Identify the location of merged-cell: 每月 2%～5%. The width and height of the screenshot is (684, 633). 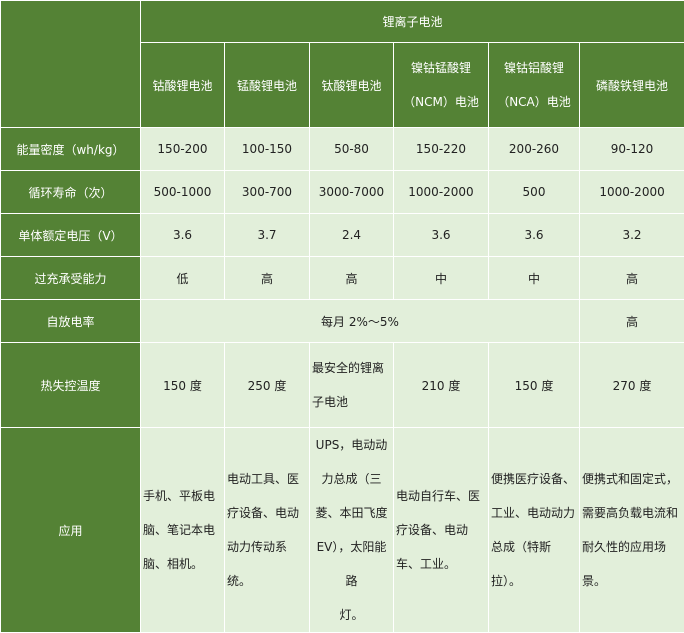
(360, 321).